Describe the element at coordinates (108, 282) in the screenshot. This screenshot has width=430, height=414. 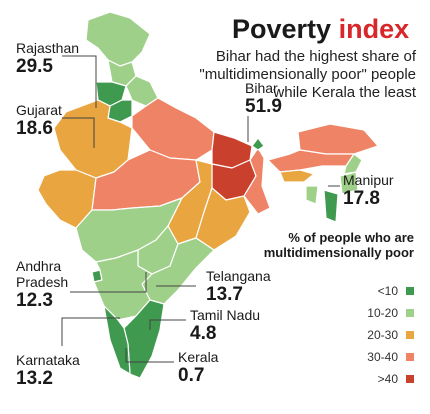
I see `leader-andhra` at that location.